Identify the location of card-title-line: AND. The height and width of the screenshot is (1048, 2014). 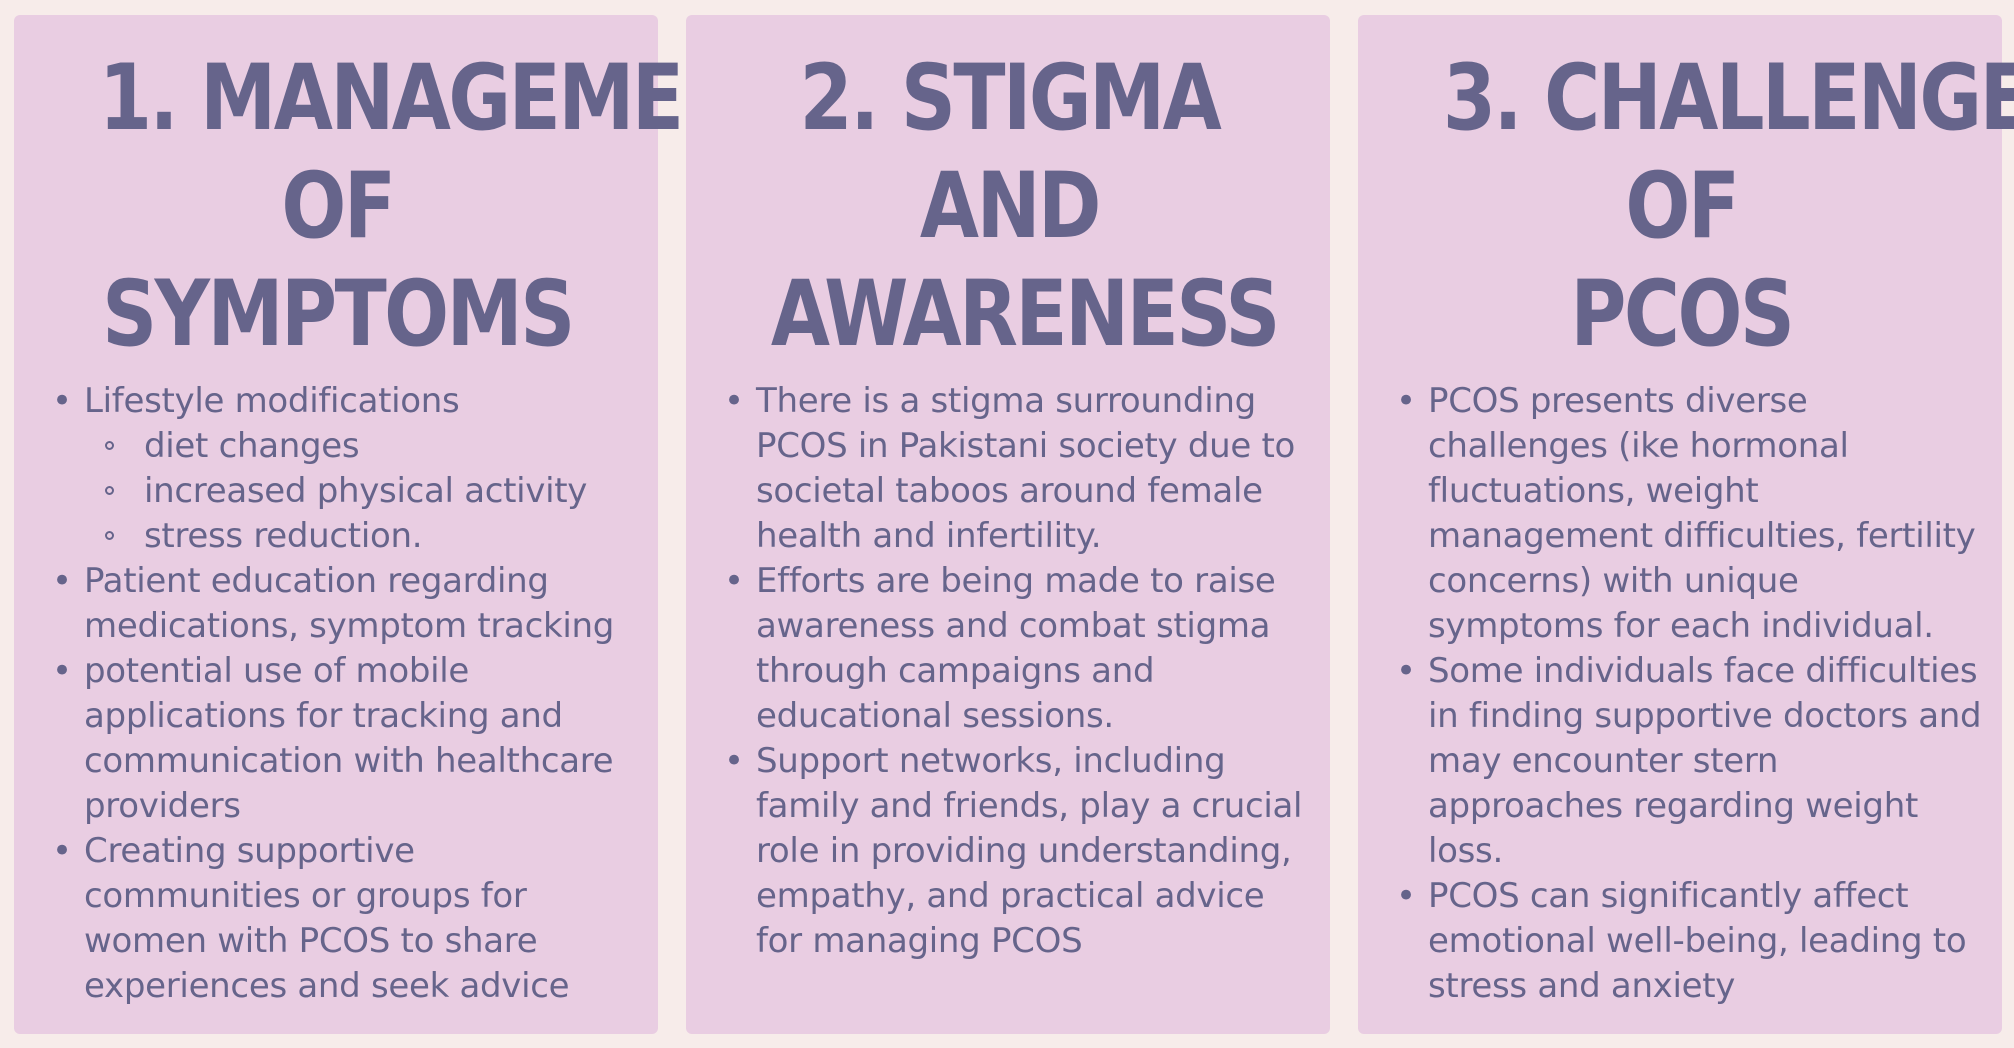
(1010, 206).